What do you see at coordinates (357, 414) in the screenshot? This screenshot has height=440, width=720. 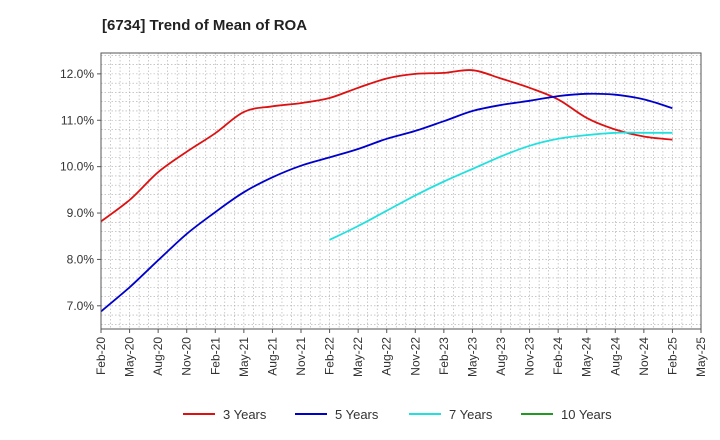 I see `legend-label-5-years: 5 Years` at bounding box center [357, 414].